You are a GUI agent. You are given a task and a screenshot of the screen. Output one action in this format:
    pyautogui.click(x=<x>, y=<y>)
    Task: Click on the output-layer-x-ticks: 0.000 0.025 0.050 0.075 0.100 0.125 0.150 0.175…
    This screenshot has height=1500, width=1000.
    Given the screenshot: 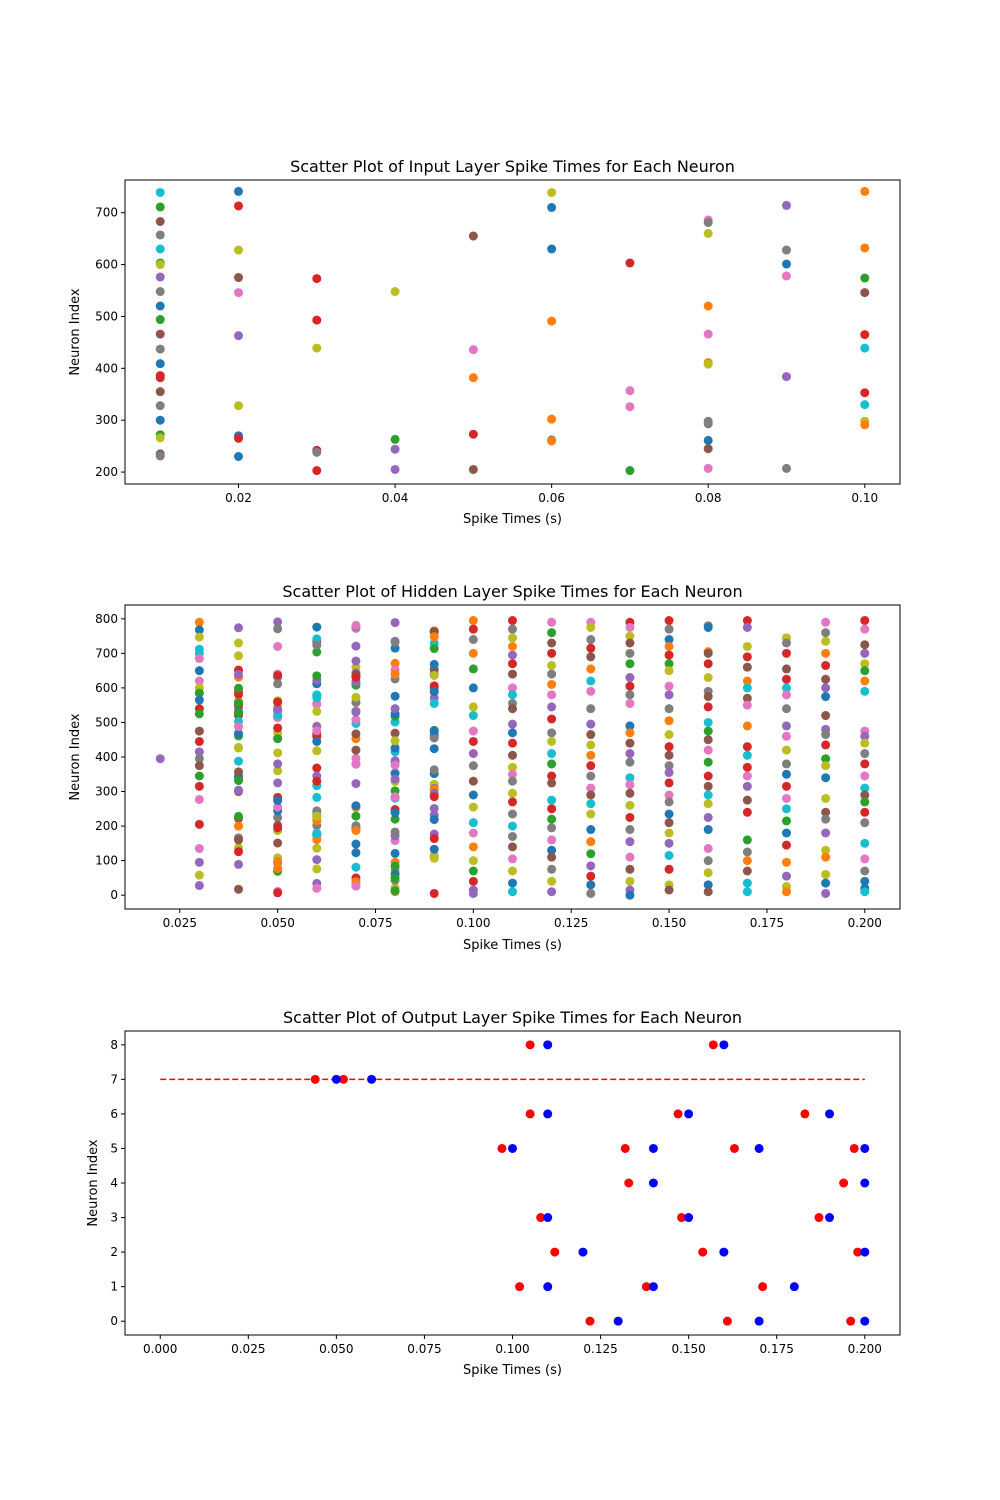 What is the action you would take?
    pyautogui.click(x=512, y=1345)
    